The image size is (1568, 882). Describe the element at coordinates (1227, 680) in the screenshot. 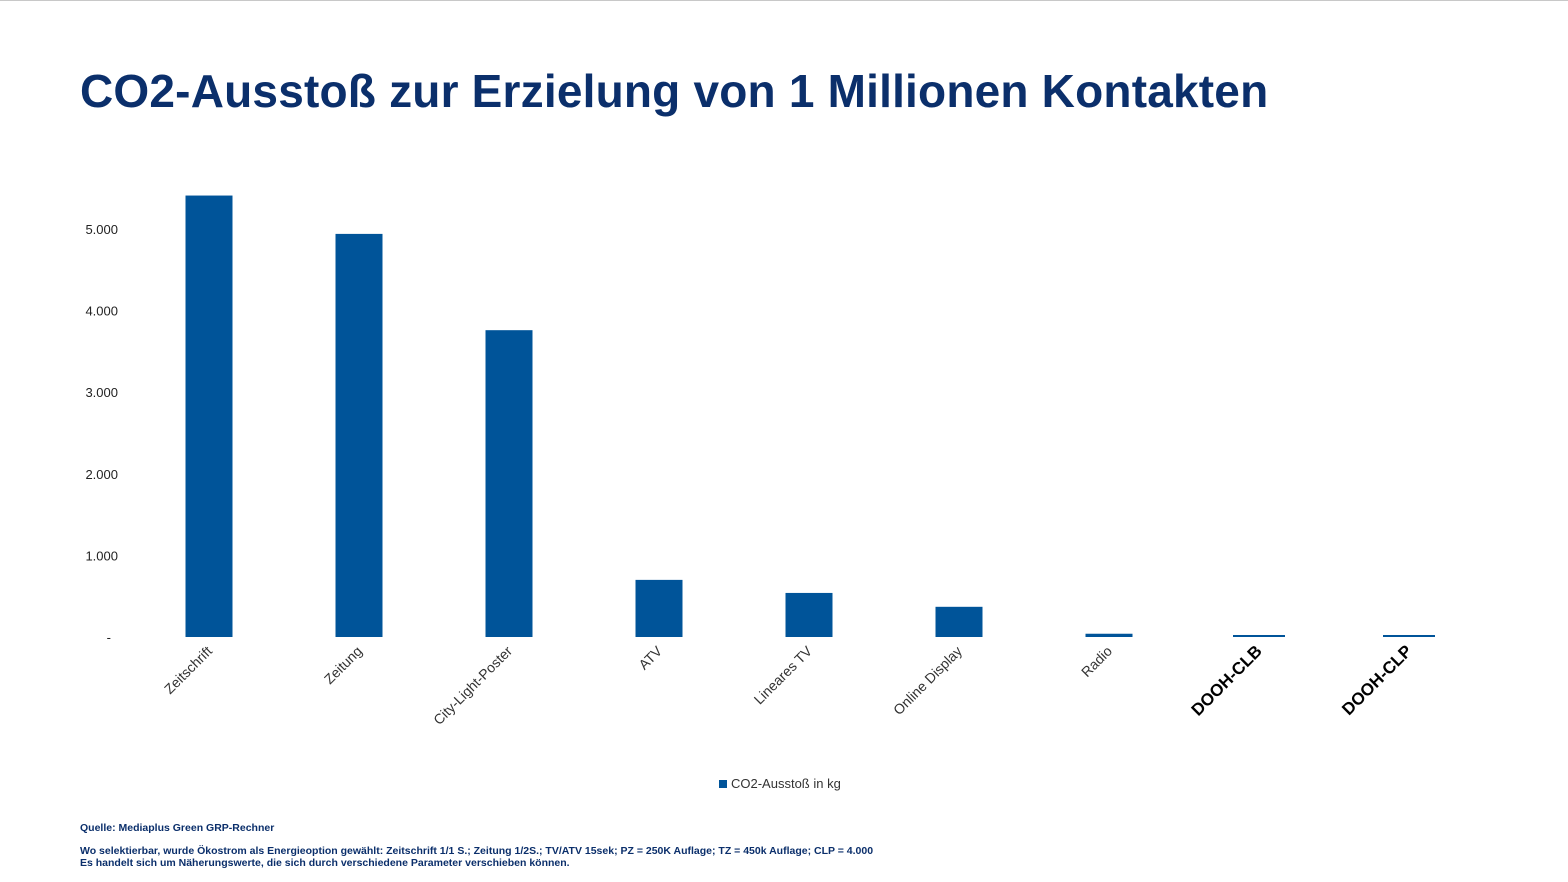

I see `x-category-label: DOOH-CLB` at that location.